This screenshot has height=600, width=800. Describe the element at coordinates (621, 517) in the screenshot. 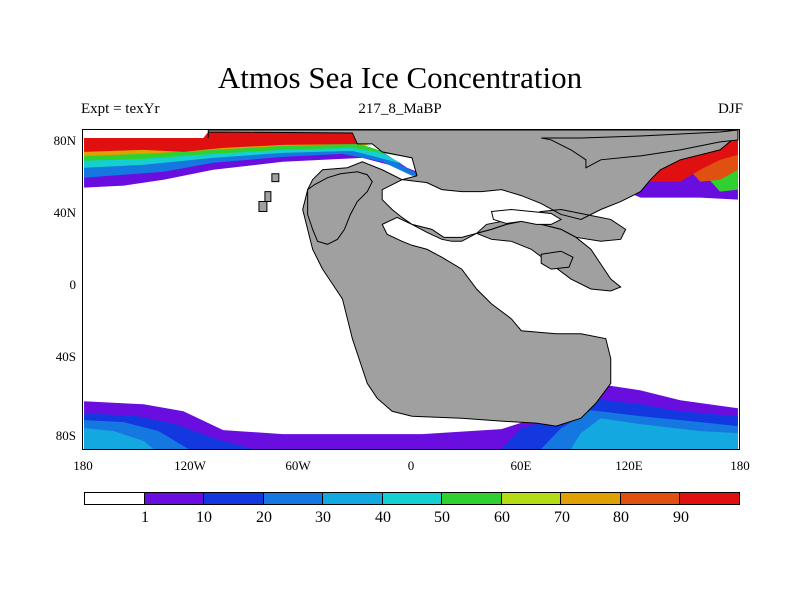

I see `colorbar-label-80: 80` at that location.